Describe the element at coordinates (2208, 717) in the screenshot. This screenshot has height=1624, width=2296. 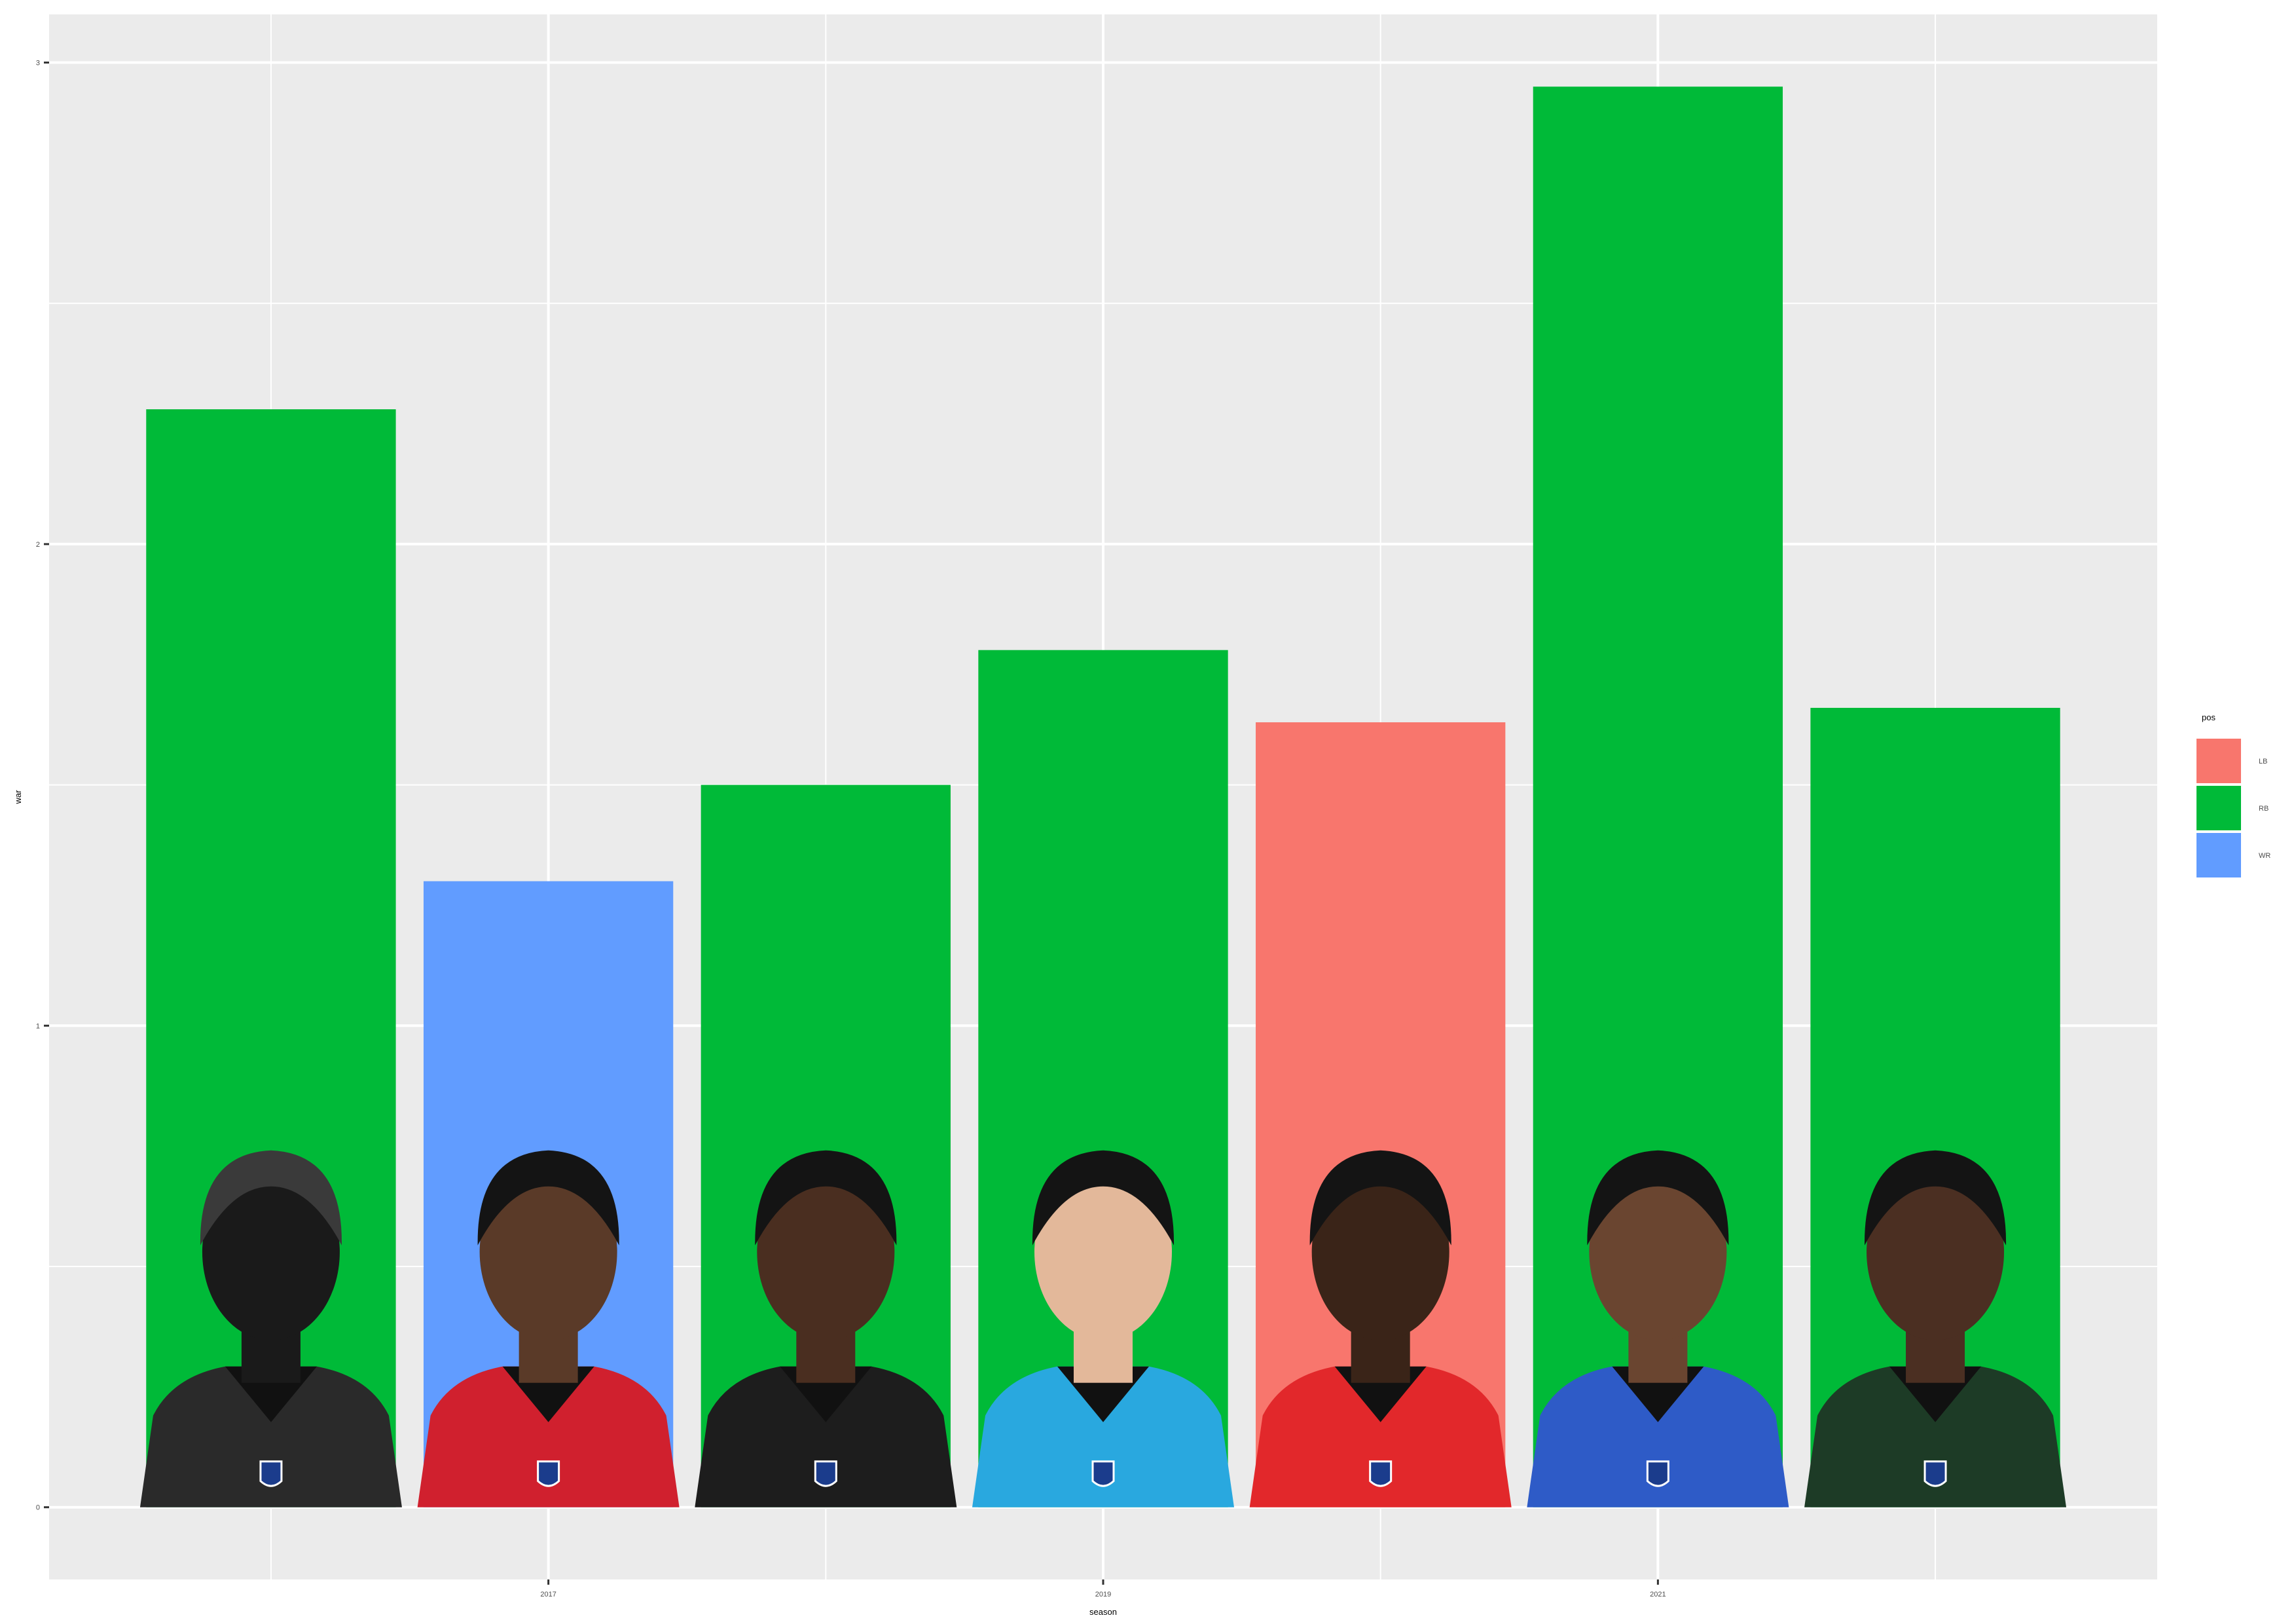
I see `legend-title: pos` at that location.